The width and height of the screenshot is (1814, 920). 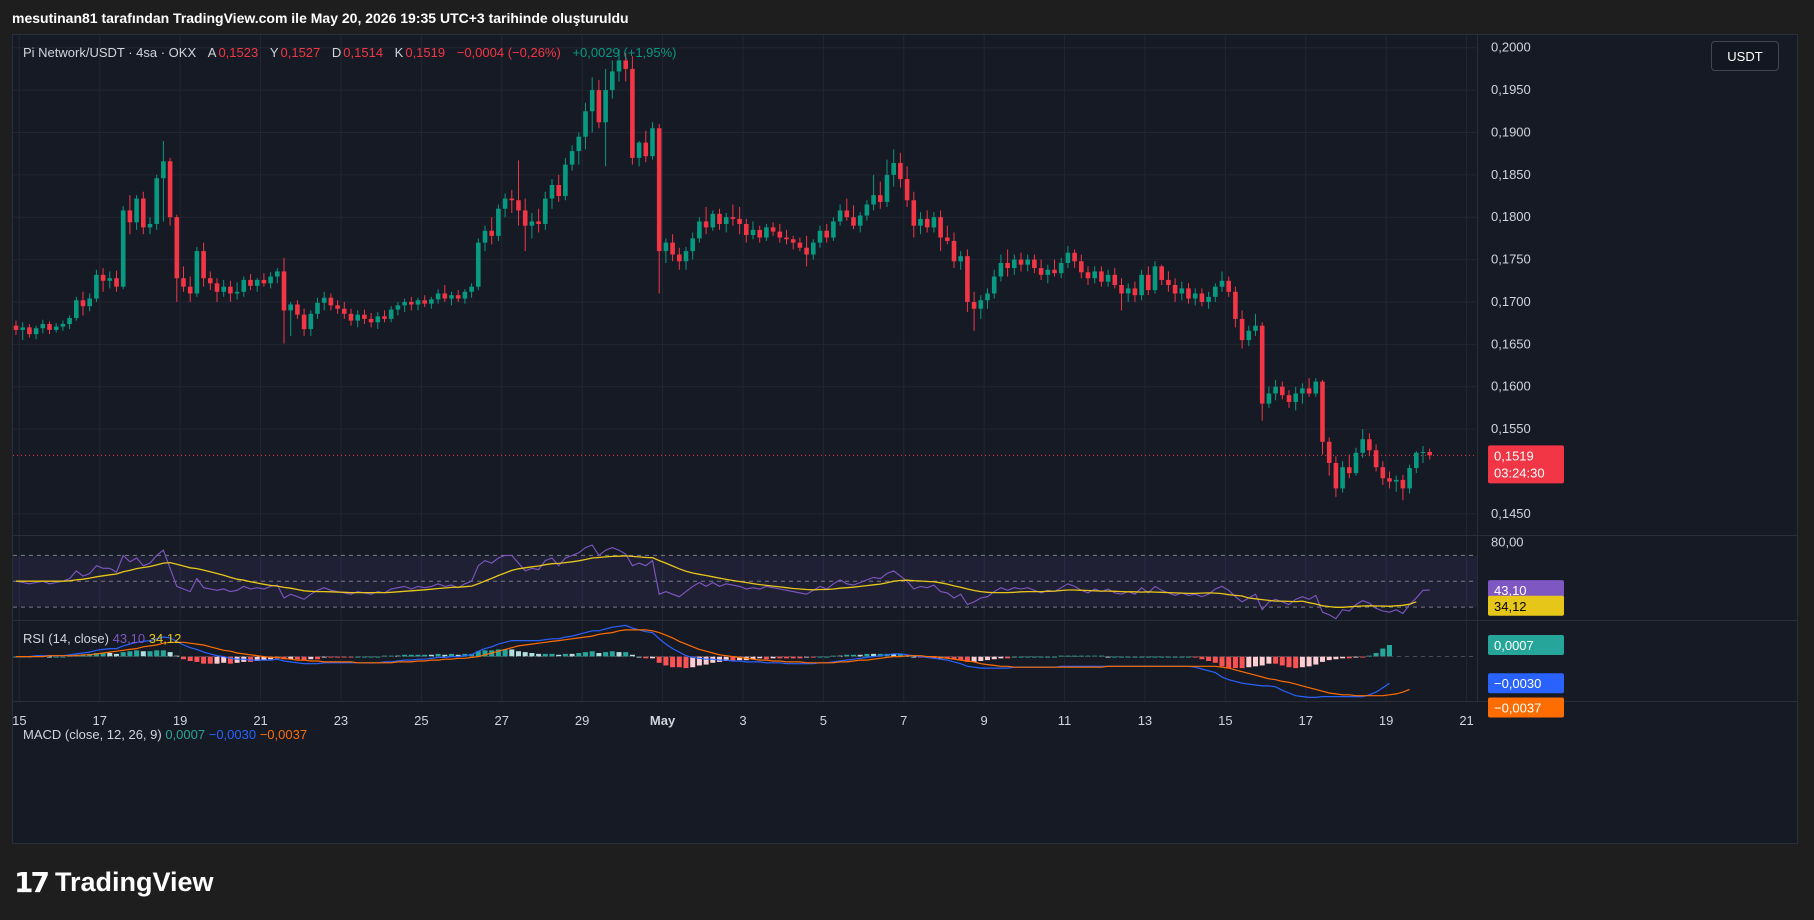 What do you see at coordinates (1745, 56) in the screenshot?
I see `currency-button: USDT` at bounding box center [1745, 56].